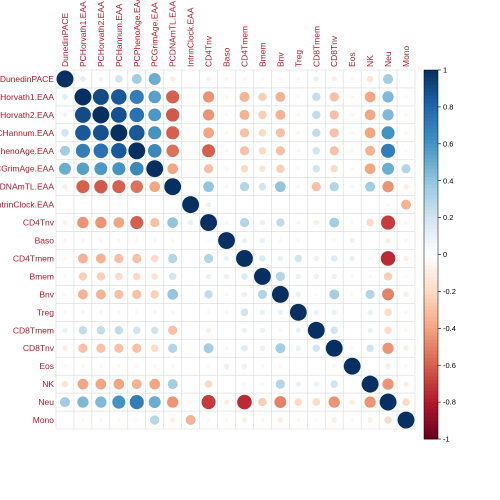 The height and width of the screenshot is (500, 500). What do you see at coordinates (191, 37) in the screenshot?
I see `column-label: IntrinClock.EAA` at bounding box center [191, 37].